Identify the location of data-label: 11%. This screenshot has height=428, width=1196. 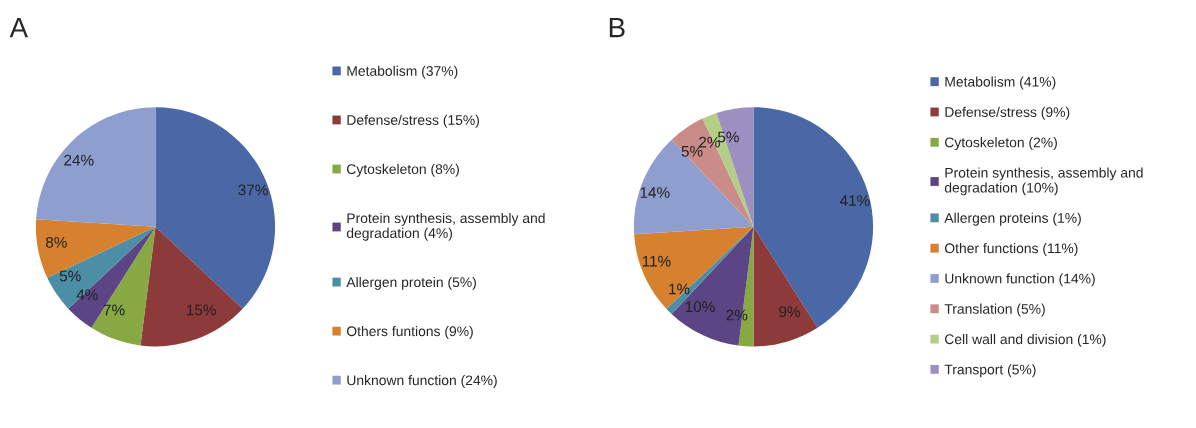
(656, 261).